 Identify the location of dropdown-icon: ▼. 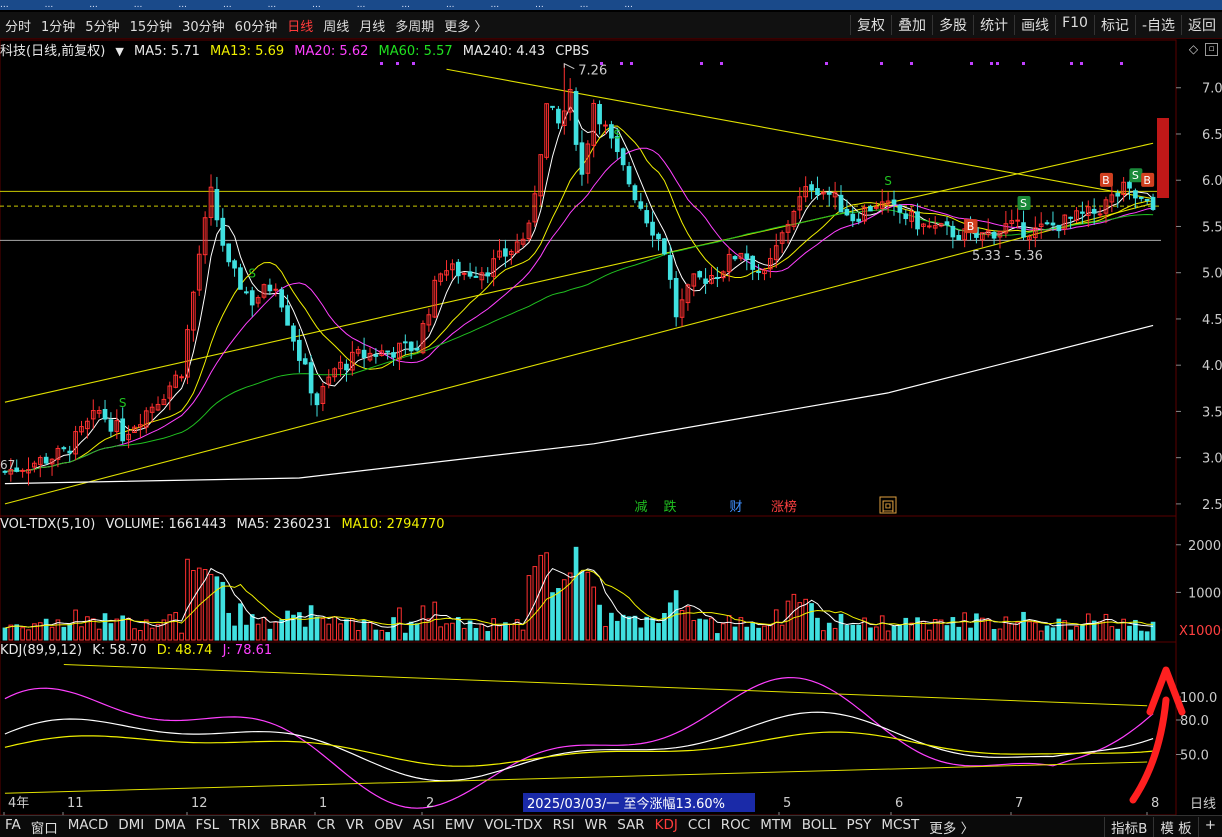
(119, 51).